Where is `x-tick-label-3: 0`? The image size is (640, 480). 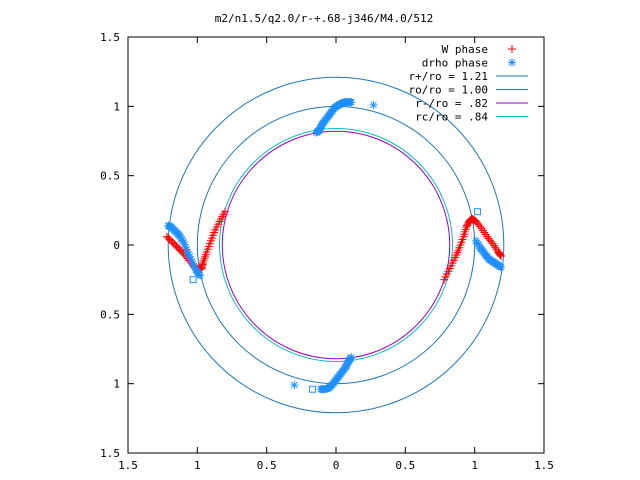 x-tick-label-3: 0 is located at coordinates (336, 465).